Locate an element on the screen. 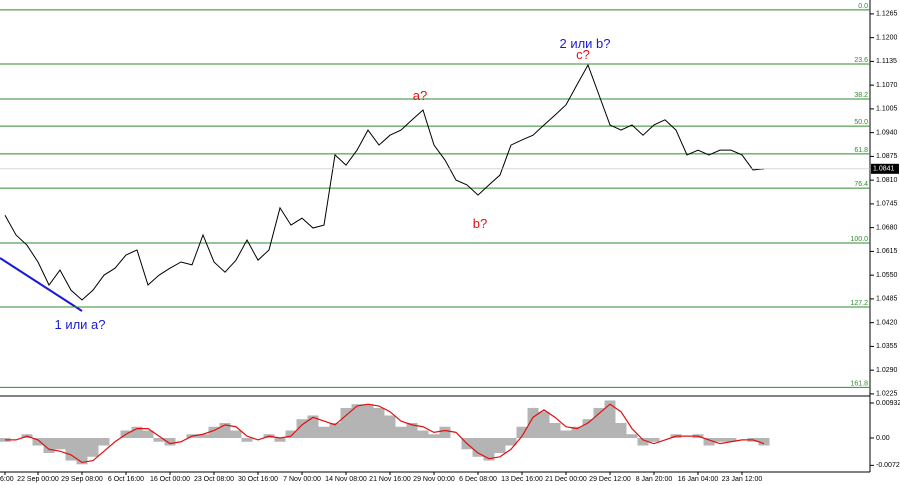  x-tick-label: 13 Dec 16:00 is located at coordinates (522, 479).